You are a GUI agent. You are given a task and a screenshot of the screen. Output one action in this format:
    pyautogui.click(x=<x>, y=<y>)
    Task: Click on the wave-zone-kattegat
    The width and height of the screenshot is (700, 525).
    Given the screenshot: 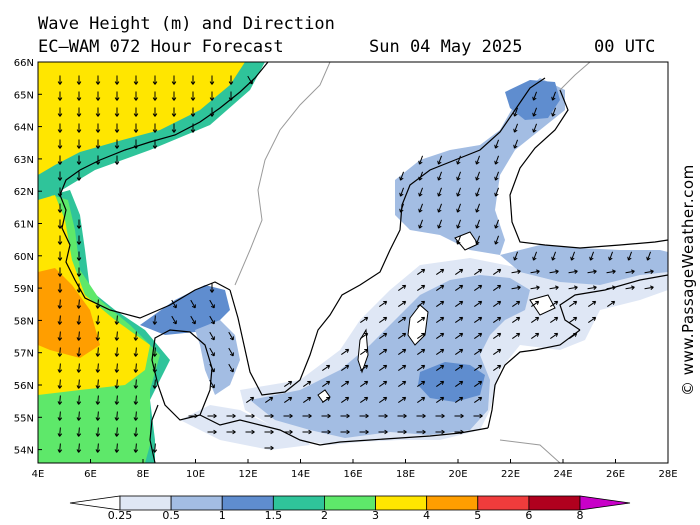 What is the action you would take?
    pyautogui.click(x=217, y=357)
    